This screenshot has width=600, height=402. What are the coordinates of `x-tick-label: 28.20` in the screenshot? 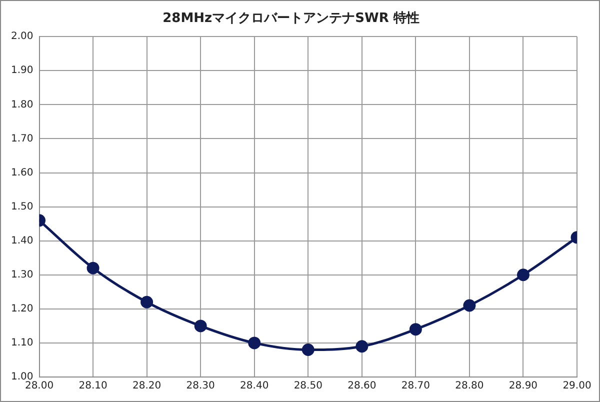 It's located at (147, 386).